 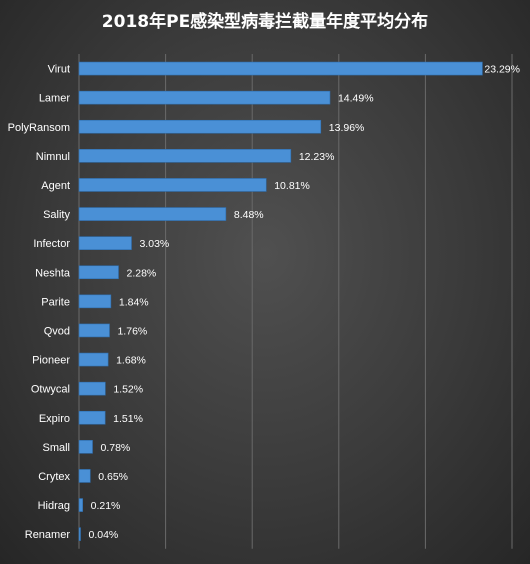 What do you see at coordinates (56, 448) in the screenshot?
I see `category-label: Small` at bounding box center [56, 448].